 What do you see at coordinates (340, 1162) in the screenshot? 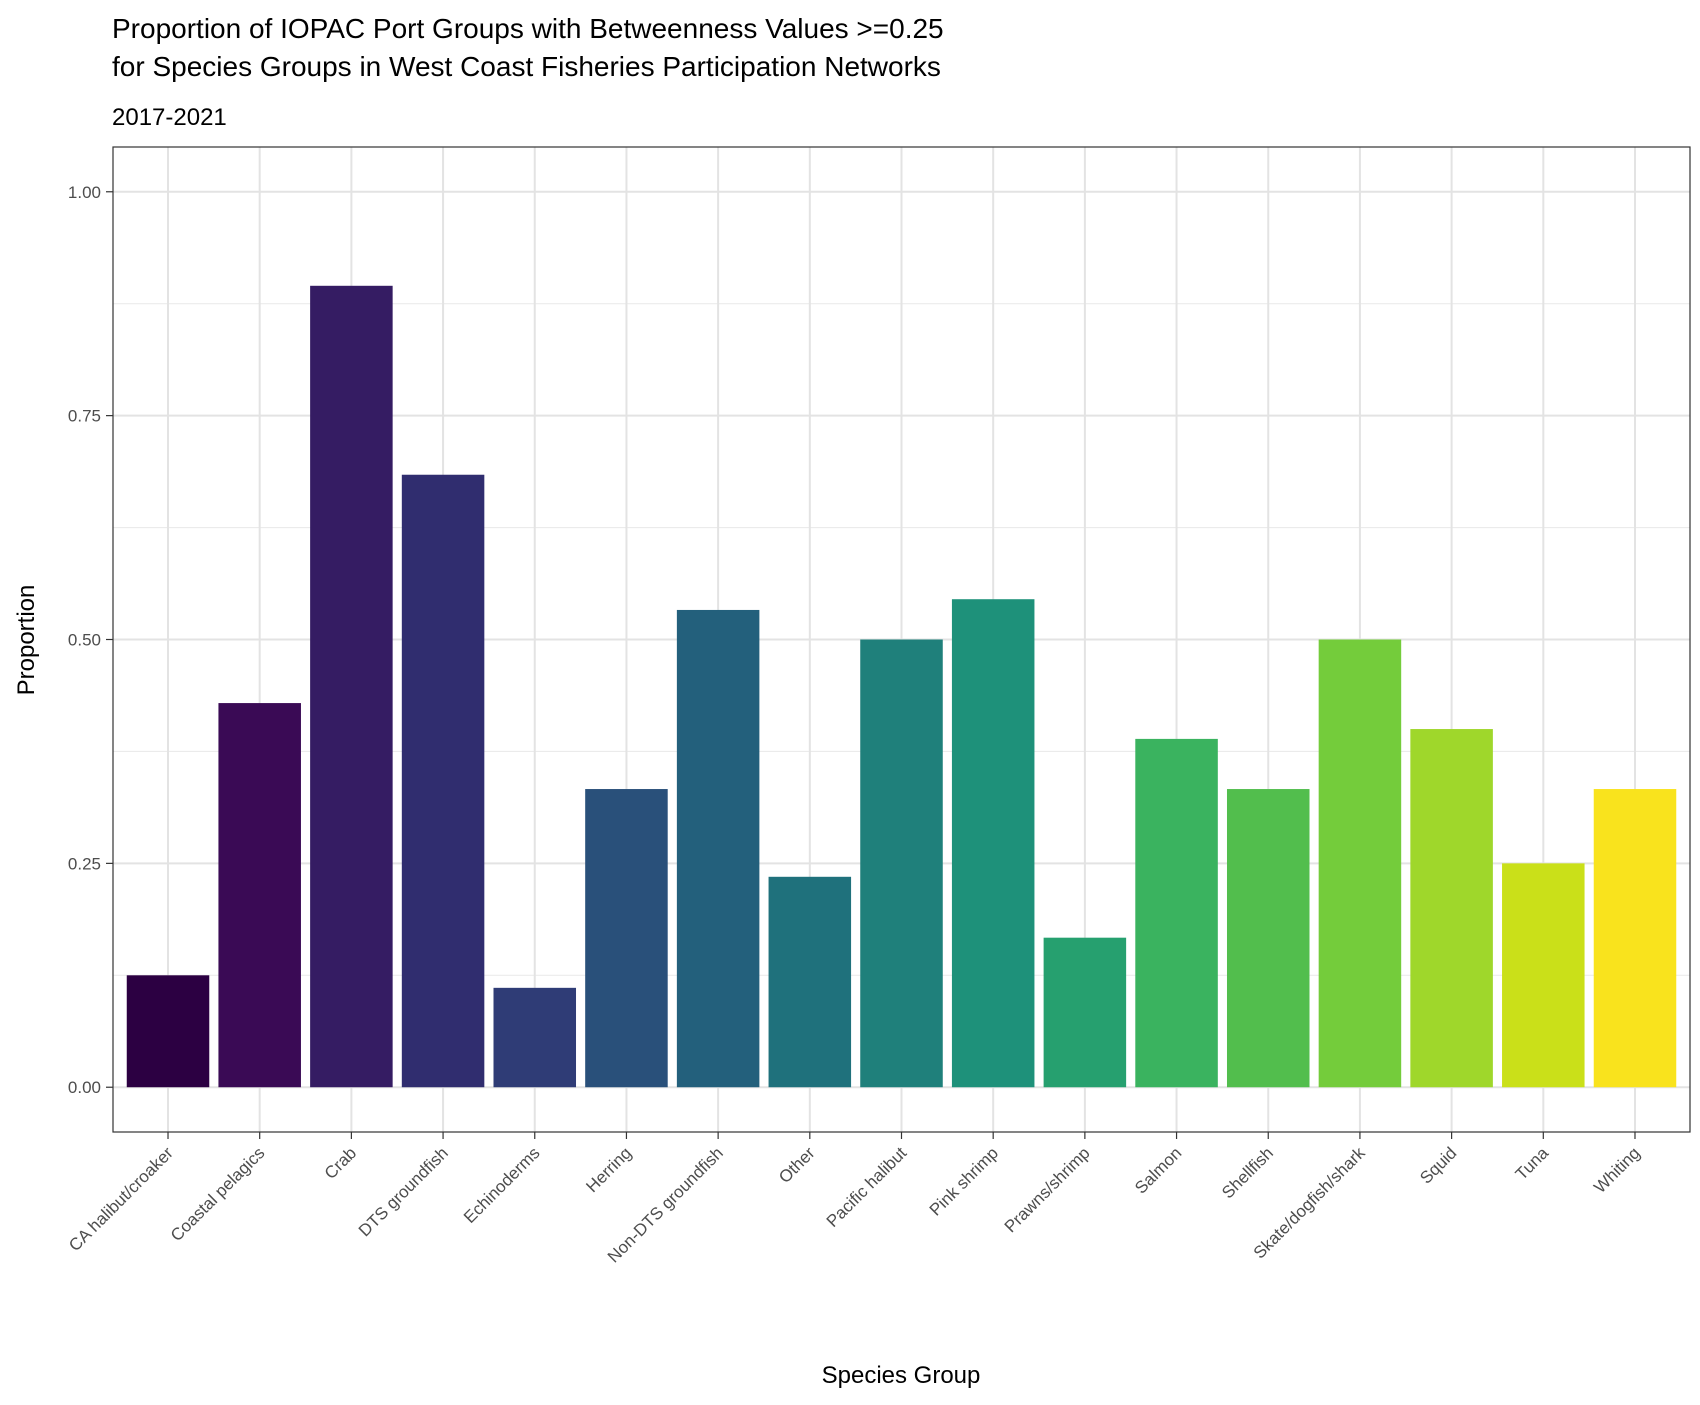
I see `x-tick-label: Crab` at bounding box center [340, 1162].